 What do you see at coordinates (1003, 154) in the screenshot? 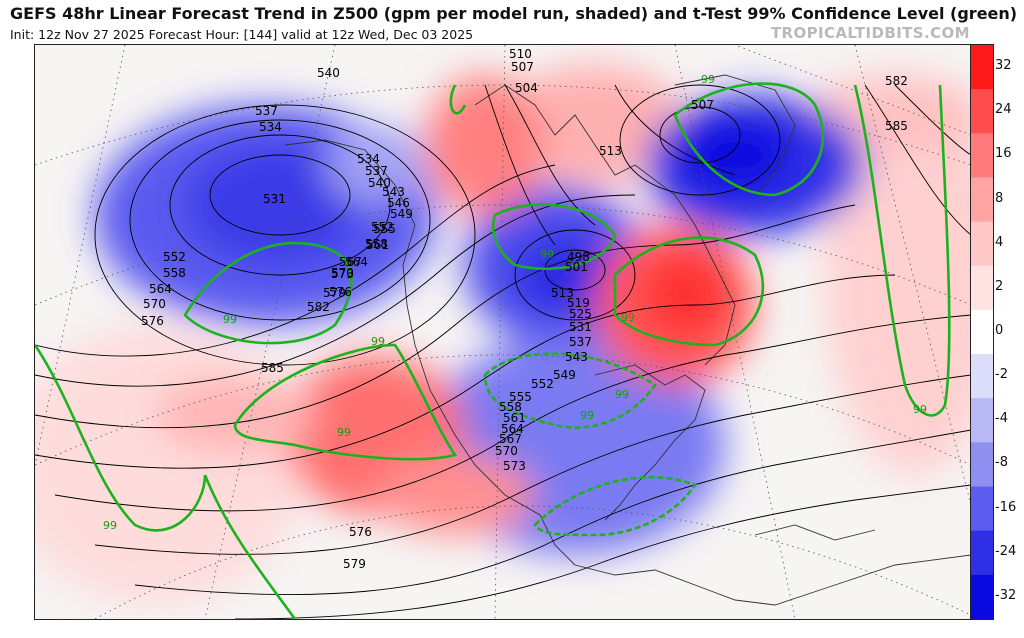
I see `colorbar-tick-label: 16` at bounding box center [1003, 154].